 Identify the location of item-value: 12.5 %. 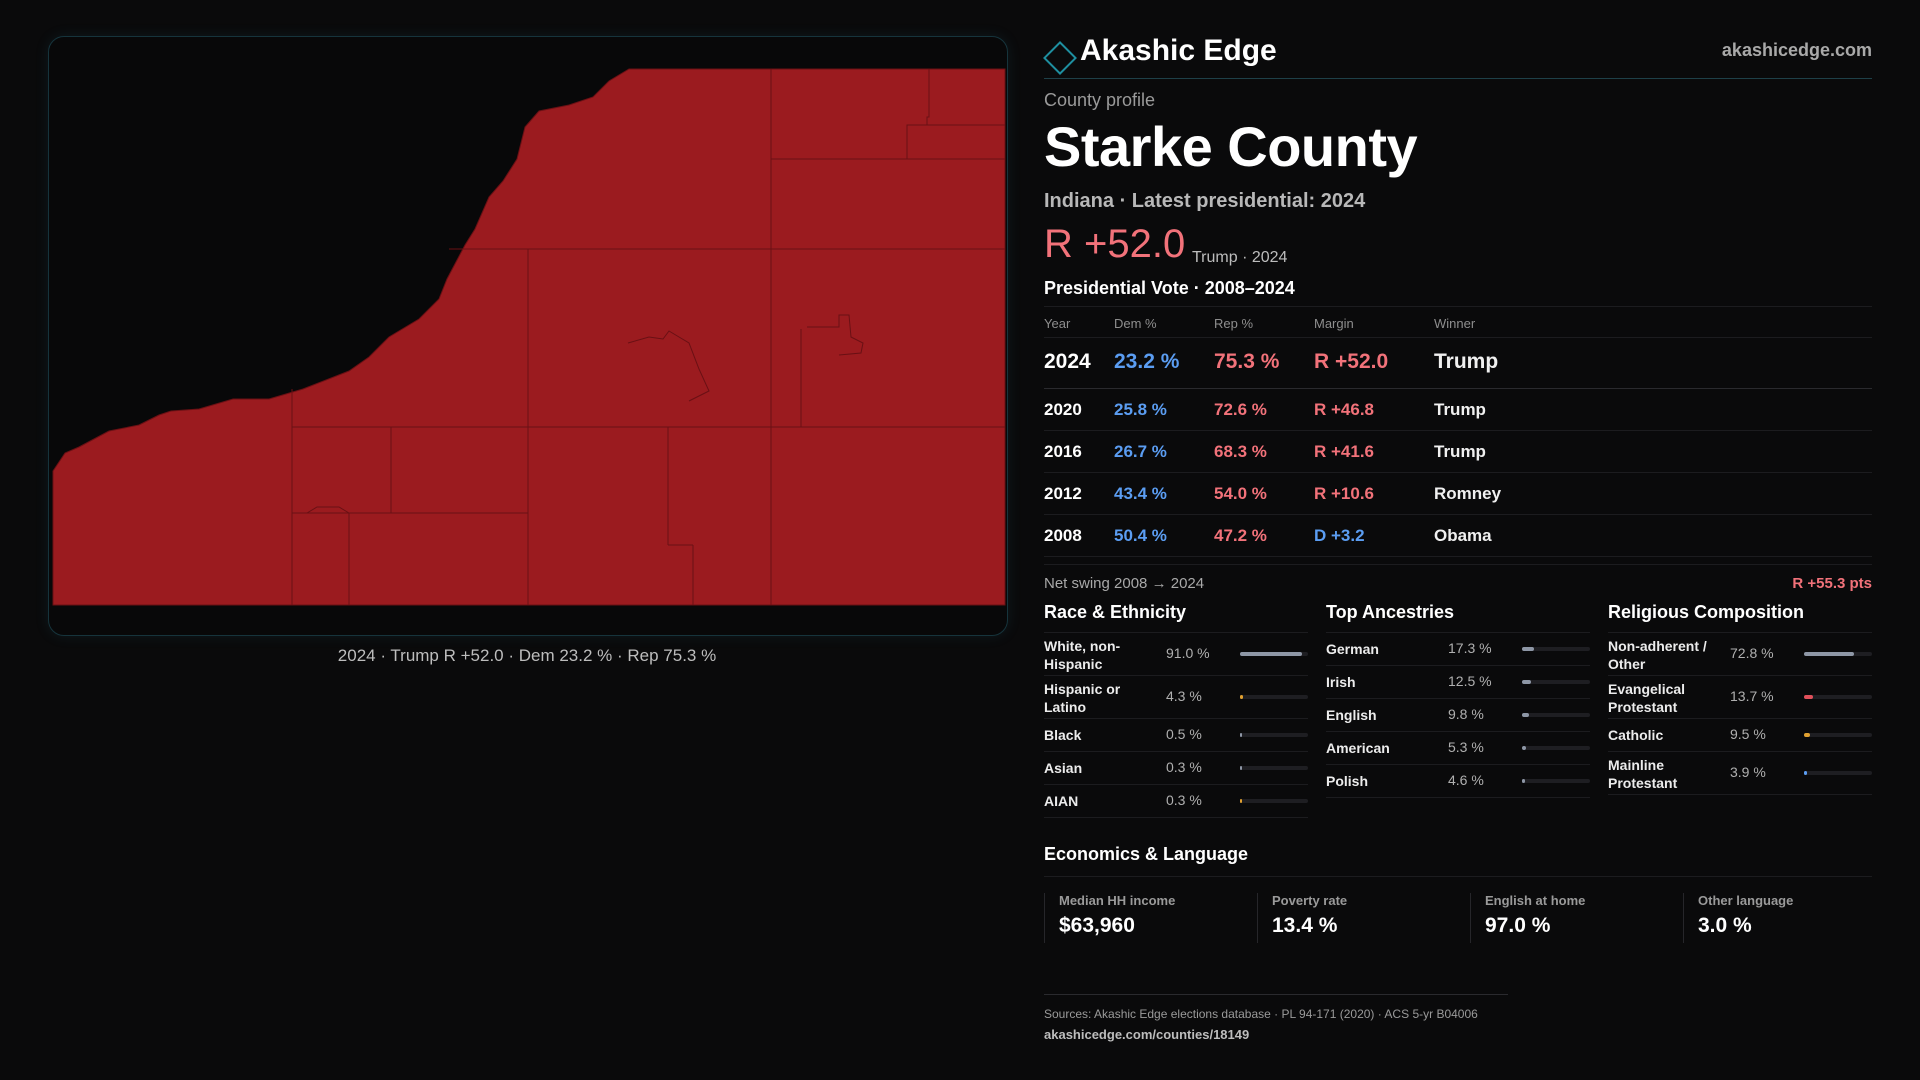
(1470, 681).